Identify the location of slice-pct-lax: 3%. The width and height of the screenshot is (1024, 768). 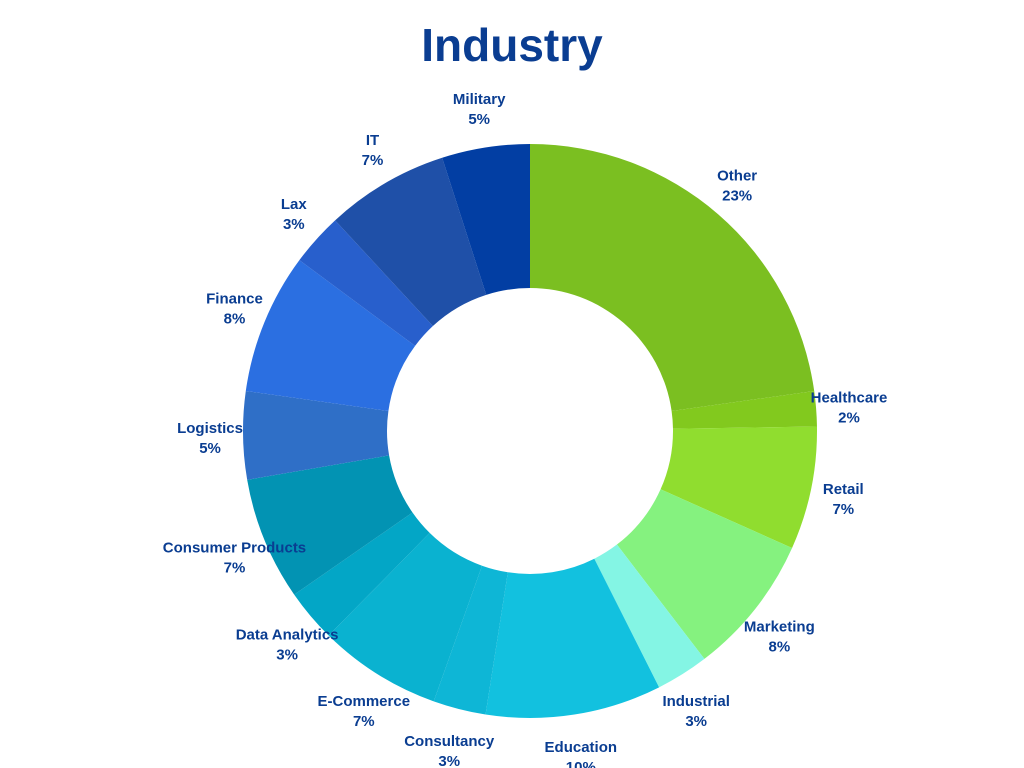
(294, 224).